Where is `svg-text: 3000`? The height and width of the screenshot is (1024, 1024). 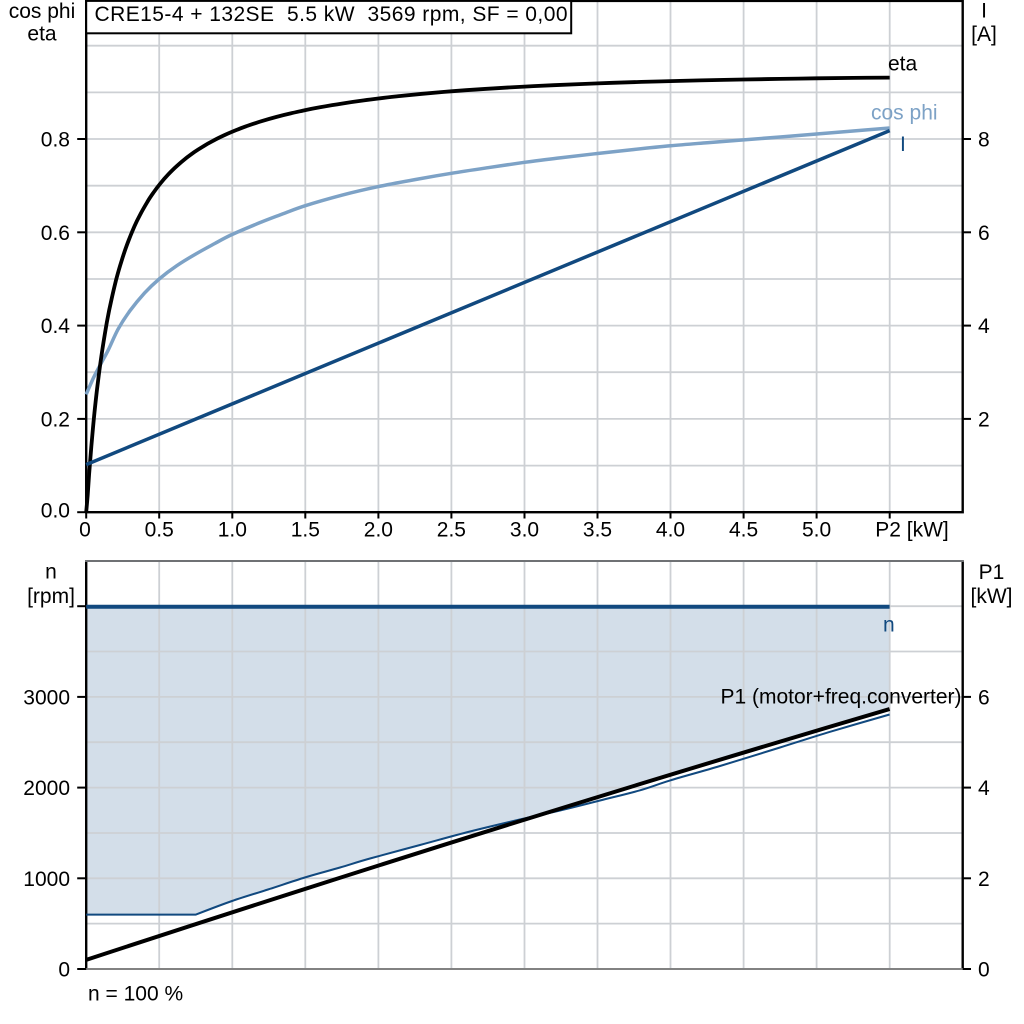 svg-text: 3000 is located at coordinates (46, 697).